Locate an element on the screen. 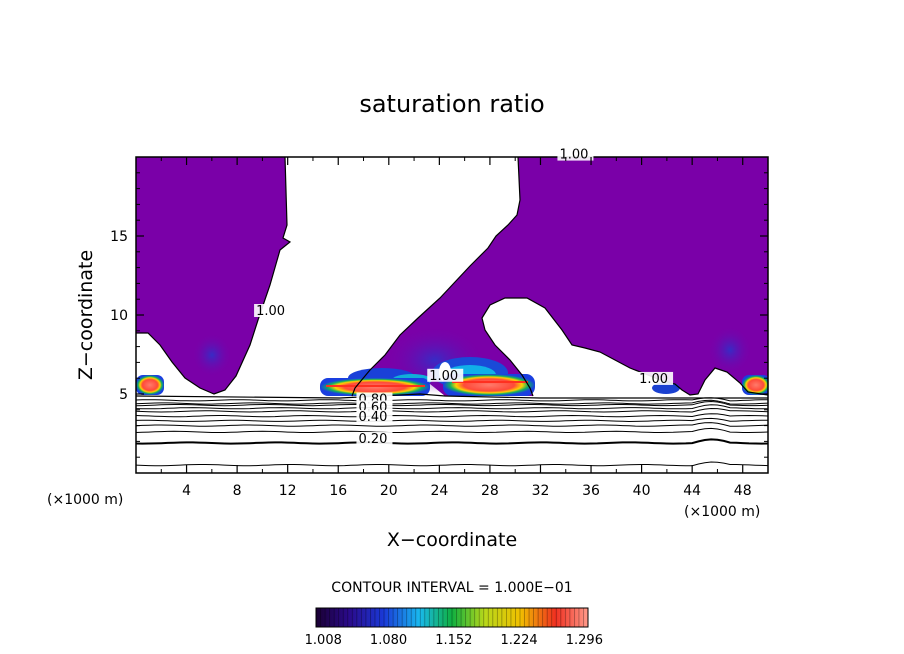  chart-title: saturation ratio is located at coordinates (451, 104).